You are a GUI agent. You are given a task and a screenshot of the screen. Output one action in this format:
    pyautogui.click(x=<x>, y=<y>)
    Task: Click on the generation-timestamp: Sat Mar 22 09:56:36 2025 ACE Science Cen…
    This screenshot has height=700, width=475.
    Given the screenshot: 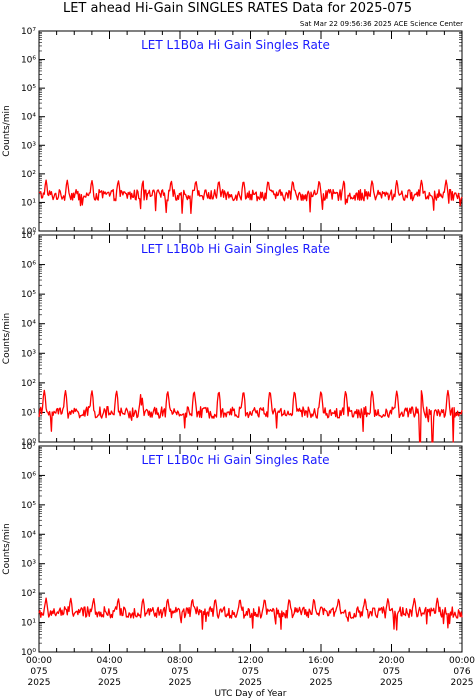 What is the action you would take?
    pyautogui.click(x=381, y=24)
    